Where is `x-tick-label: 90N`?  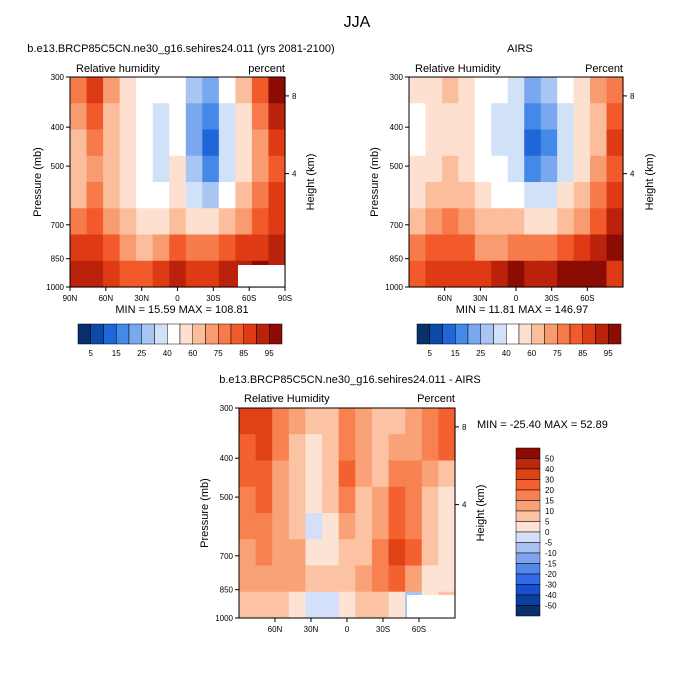 x-tick-label: 90N is located at coordinates (70, 298).